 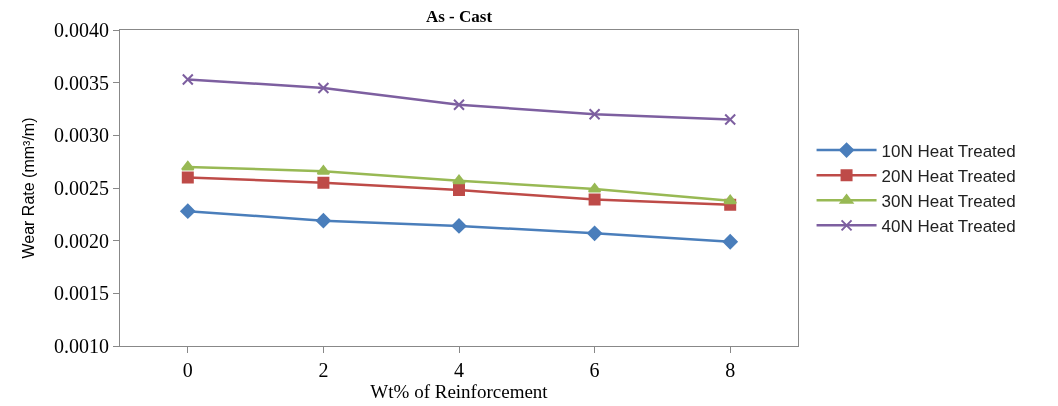 What do you see at coordinates (948, 201) in the screenshot?
I see `legend-label: 30N Heat Treated` at bounding box center [948, 201].